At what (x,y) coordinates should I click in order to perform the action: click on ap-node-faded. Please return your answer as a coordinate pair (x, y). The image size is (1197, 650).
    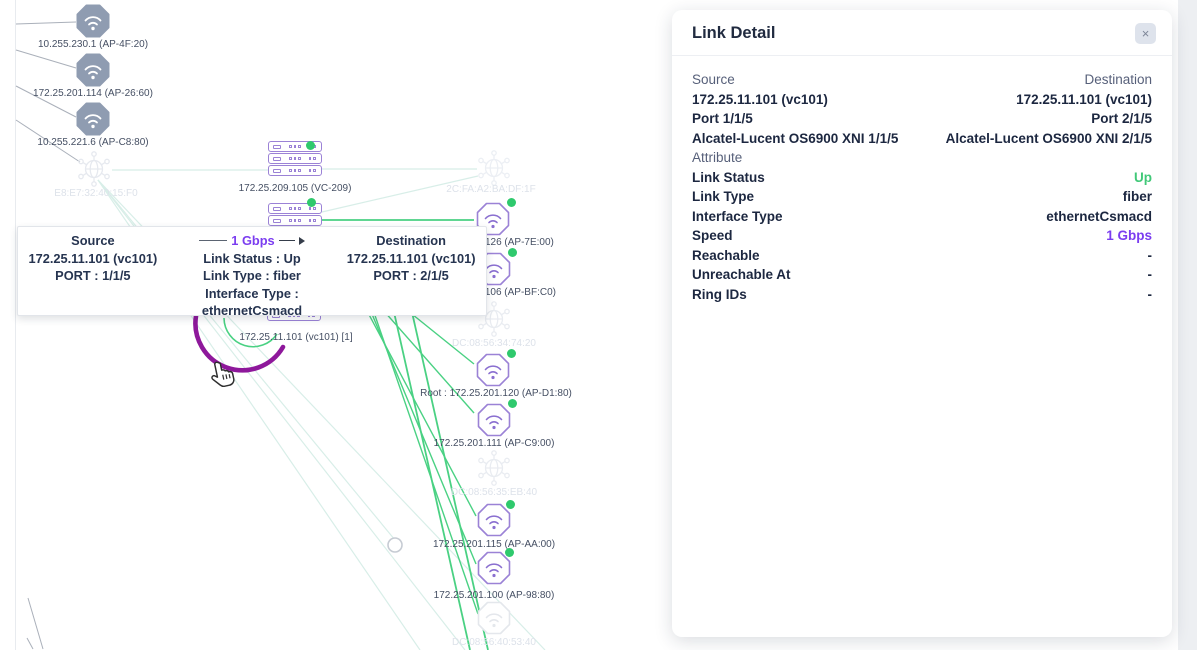
    Looking at the image, I should click on (494, 620).